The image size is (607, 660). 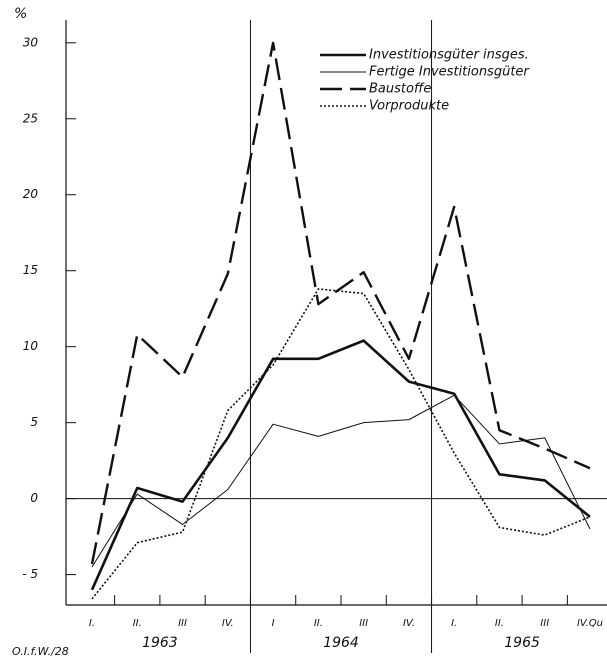 I want to click on group-label: 1965, so click(x=522, y=643).